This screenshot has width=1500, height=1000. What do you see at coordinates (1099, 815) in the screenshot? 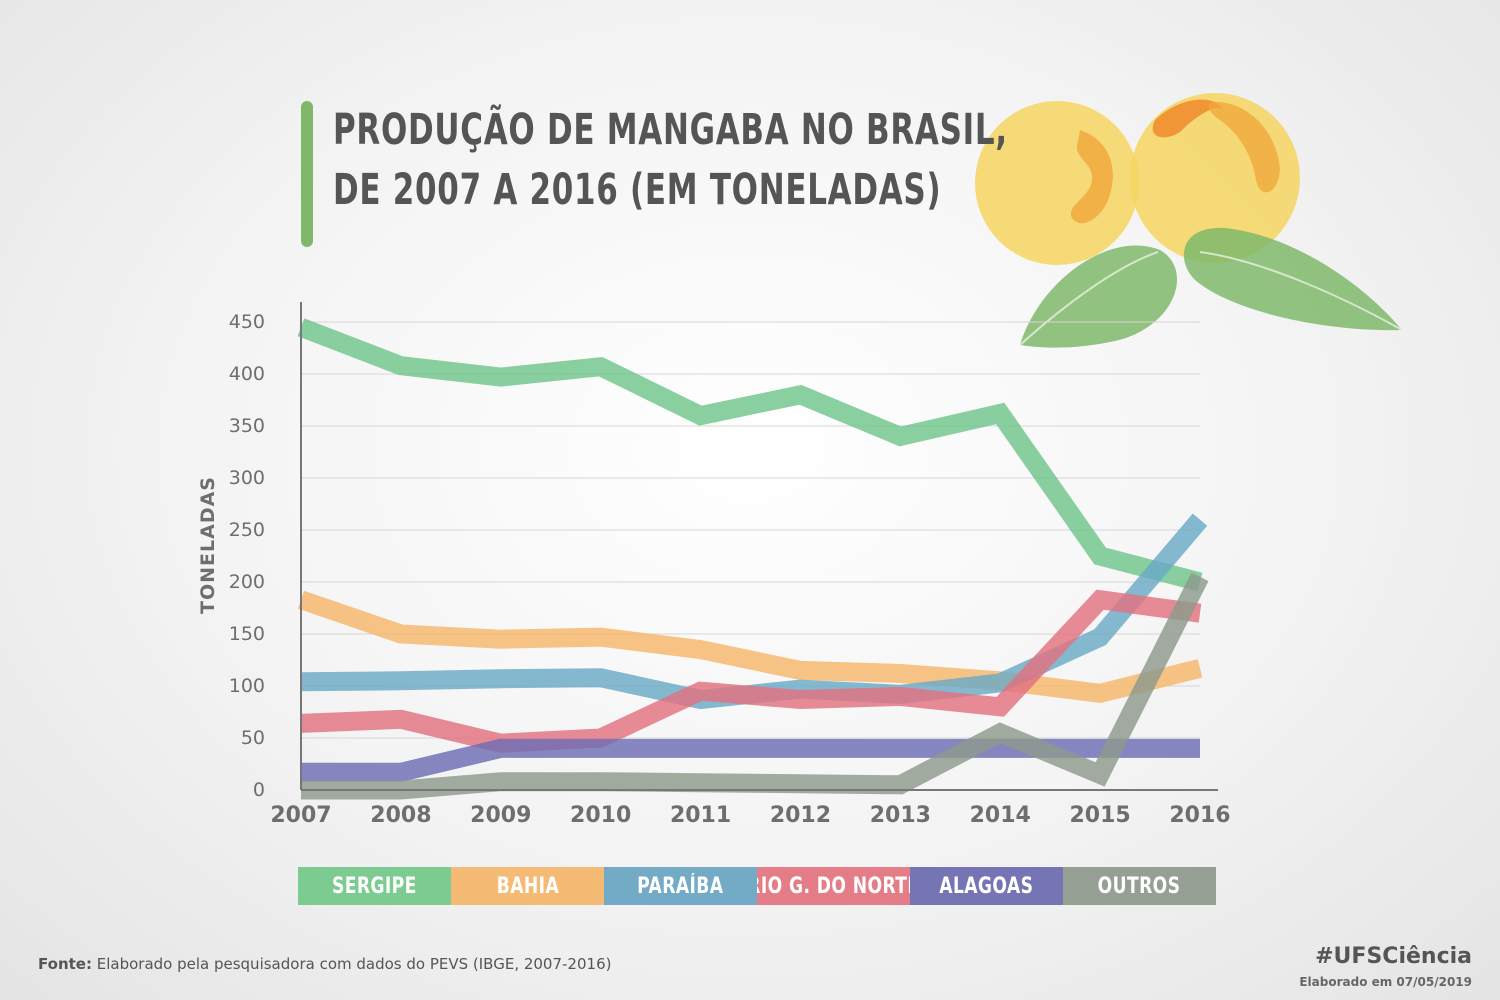
I see `x-tick-label: 2015` at bounding box center [1099, 815].